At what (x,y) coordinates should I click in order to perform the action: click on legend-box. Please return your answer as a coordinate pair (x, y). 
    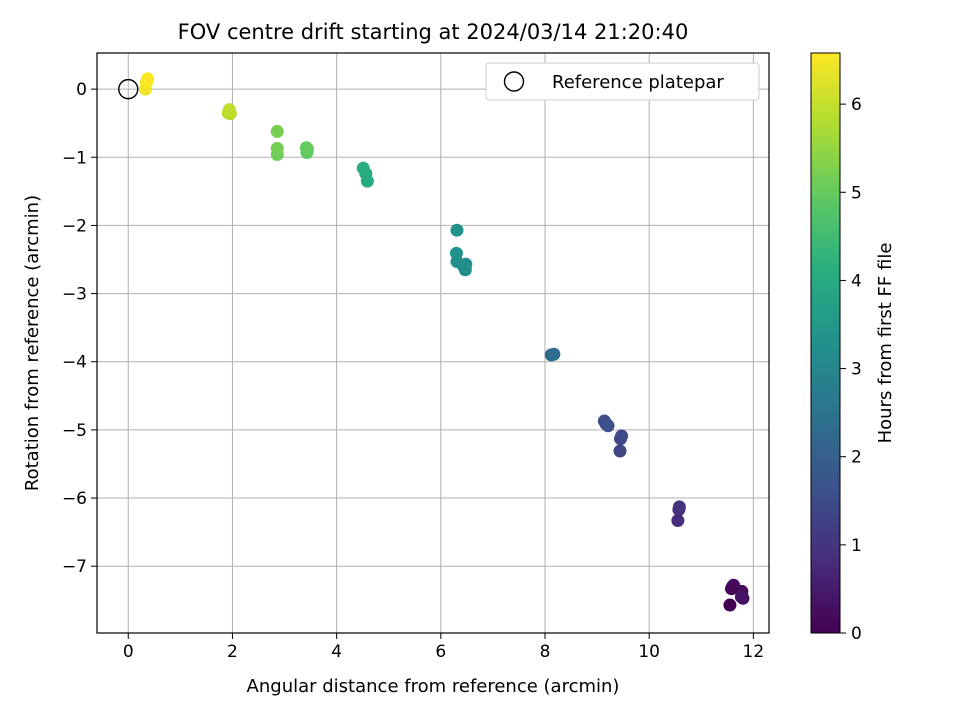
    Looking at the image, I should click on (622, 81).